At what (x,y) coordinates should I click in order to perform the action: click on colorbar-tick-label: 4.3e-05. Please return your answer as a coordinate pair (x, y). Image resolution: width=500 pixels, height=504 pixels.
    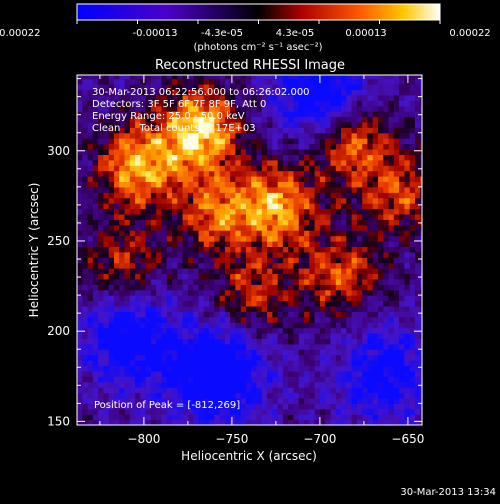
    Looking at the image, I should click on (295, 33).